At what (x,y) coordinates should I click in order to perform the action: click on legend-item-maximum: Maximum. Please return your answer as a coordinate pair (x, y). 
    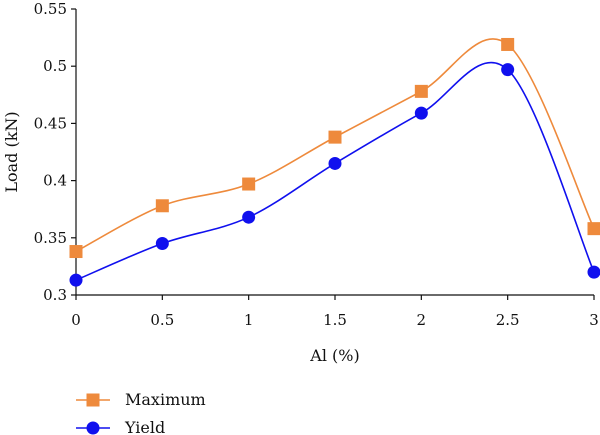
    Looking at the image, I should click on (141, 399).